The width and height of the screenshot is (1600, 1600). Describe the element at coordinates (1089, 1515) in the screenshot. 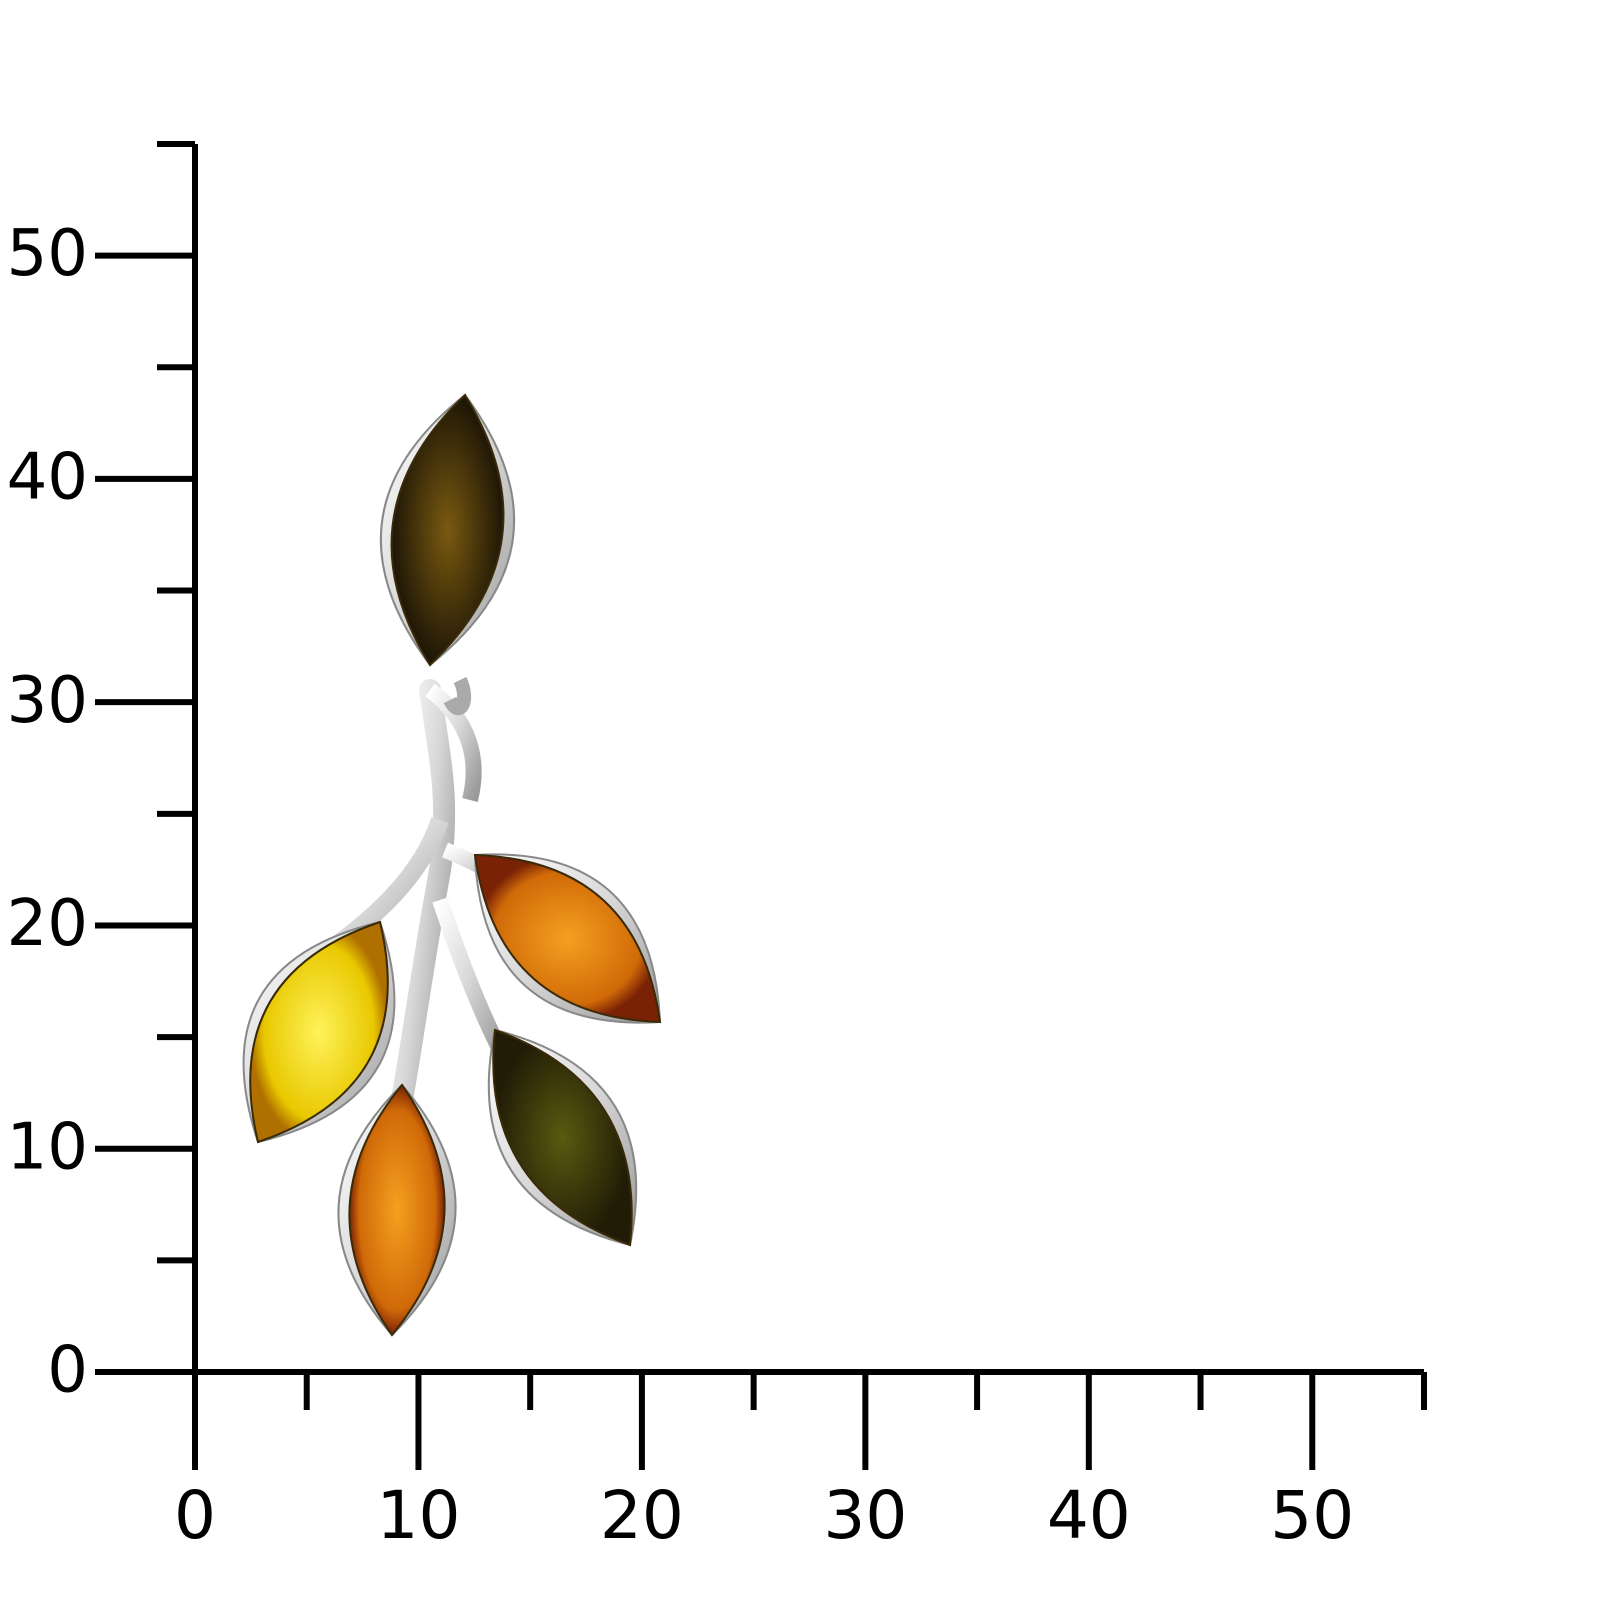

I see `x-tick-label: 40` at that location.